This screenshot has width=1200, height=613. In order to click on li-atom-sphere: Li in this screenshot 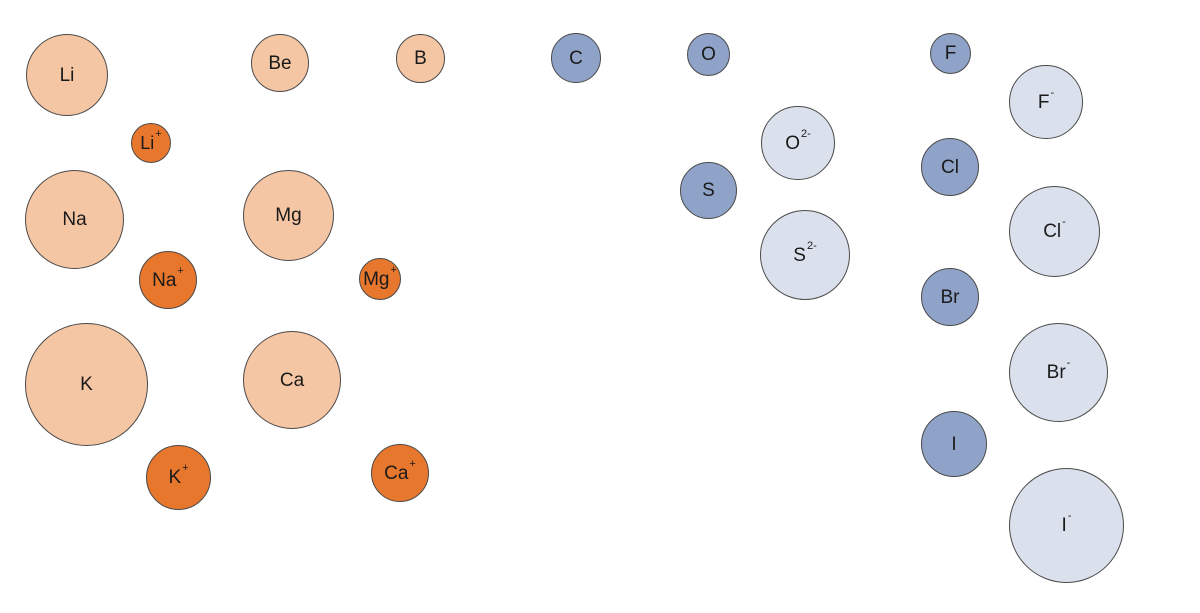, I will do `click(67, 75)`.